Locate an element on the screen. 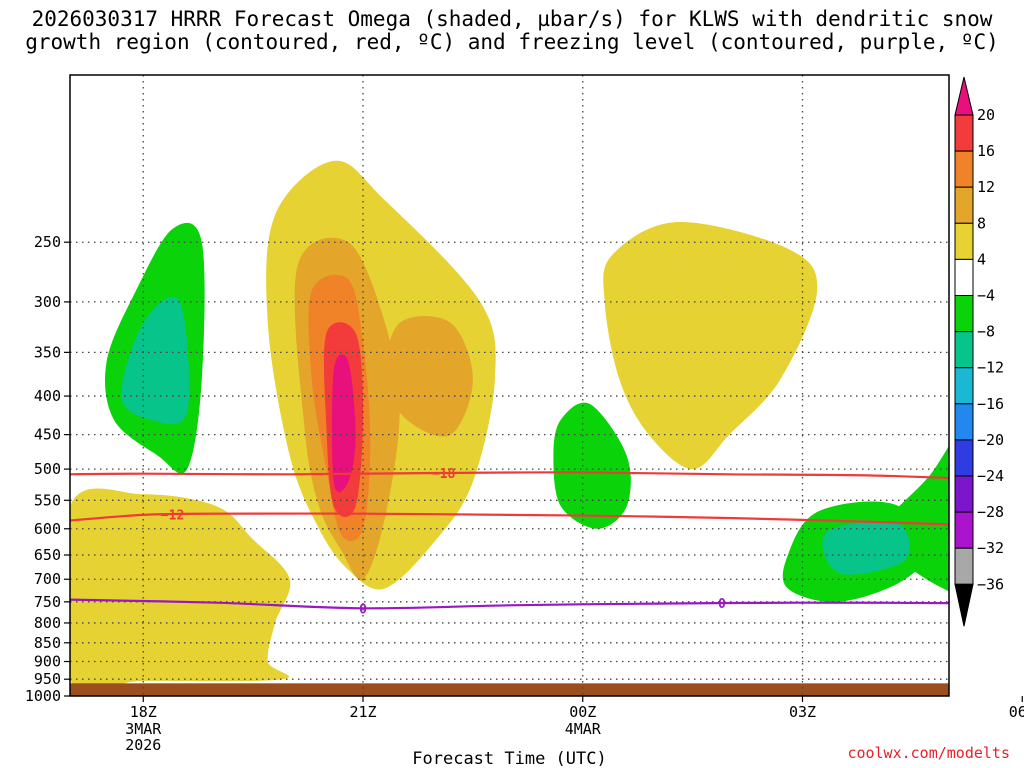 This screenshot has width=1024, height=768. ytick-label-550: 550 is located at coordinates (47, 500).